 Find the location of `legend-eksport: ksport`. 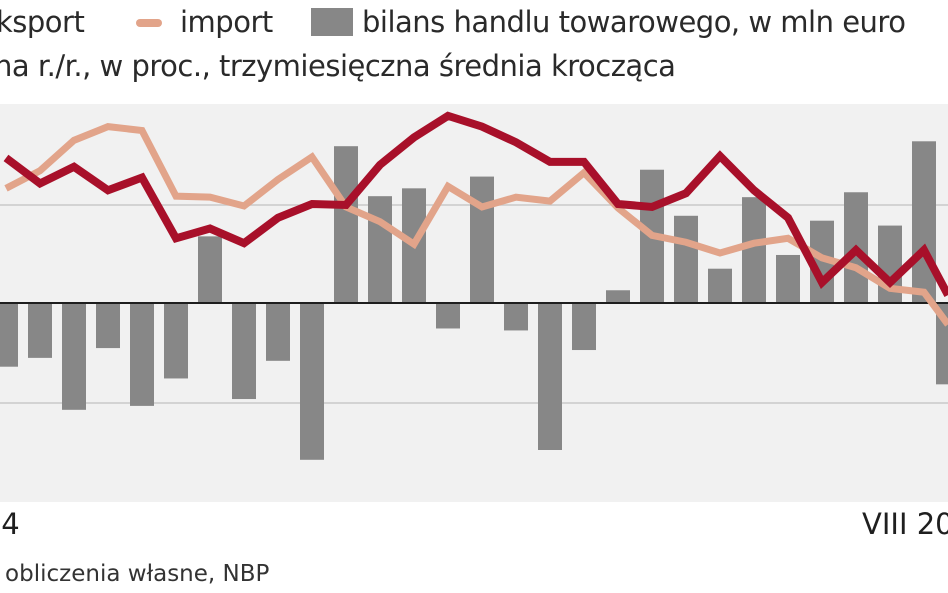

legend-eksport: ksport is located at coordinates (42, 22).